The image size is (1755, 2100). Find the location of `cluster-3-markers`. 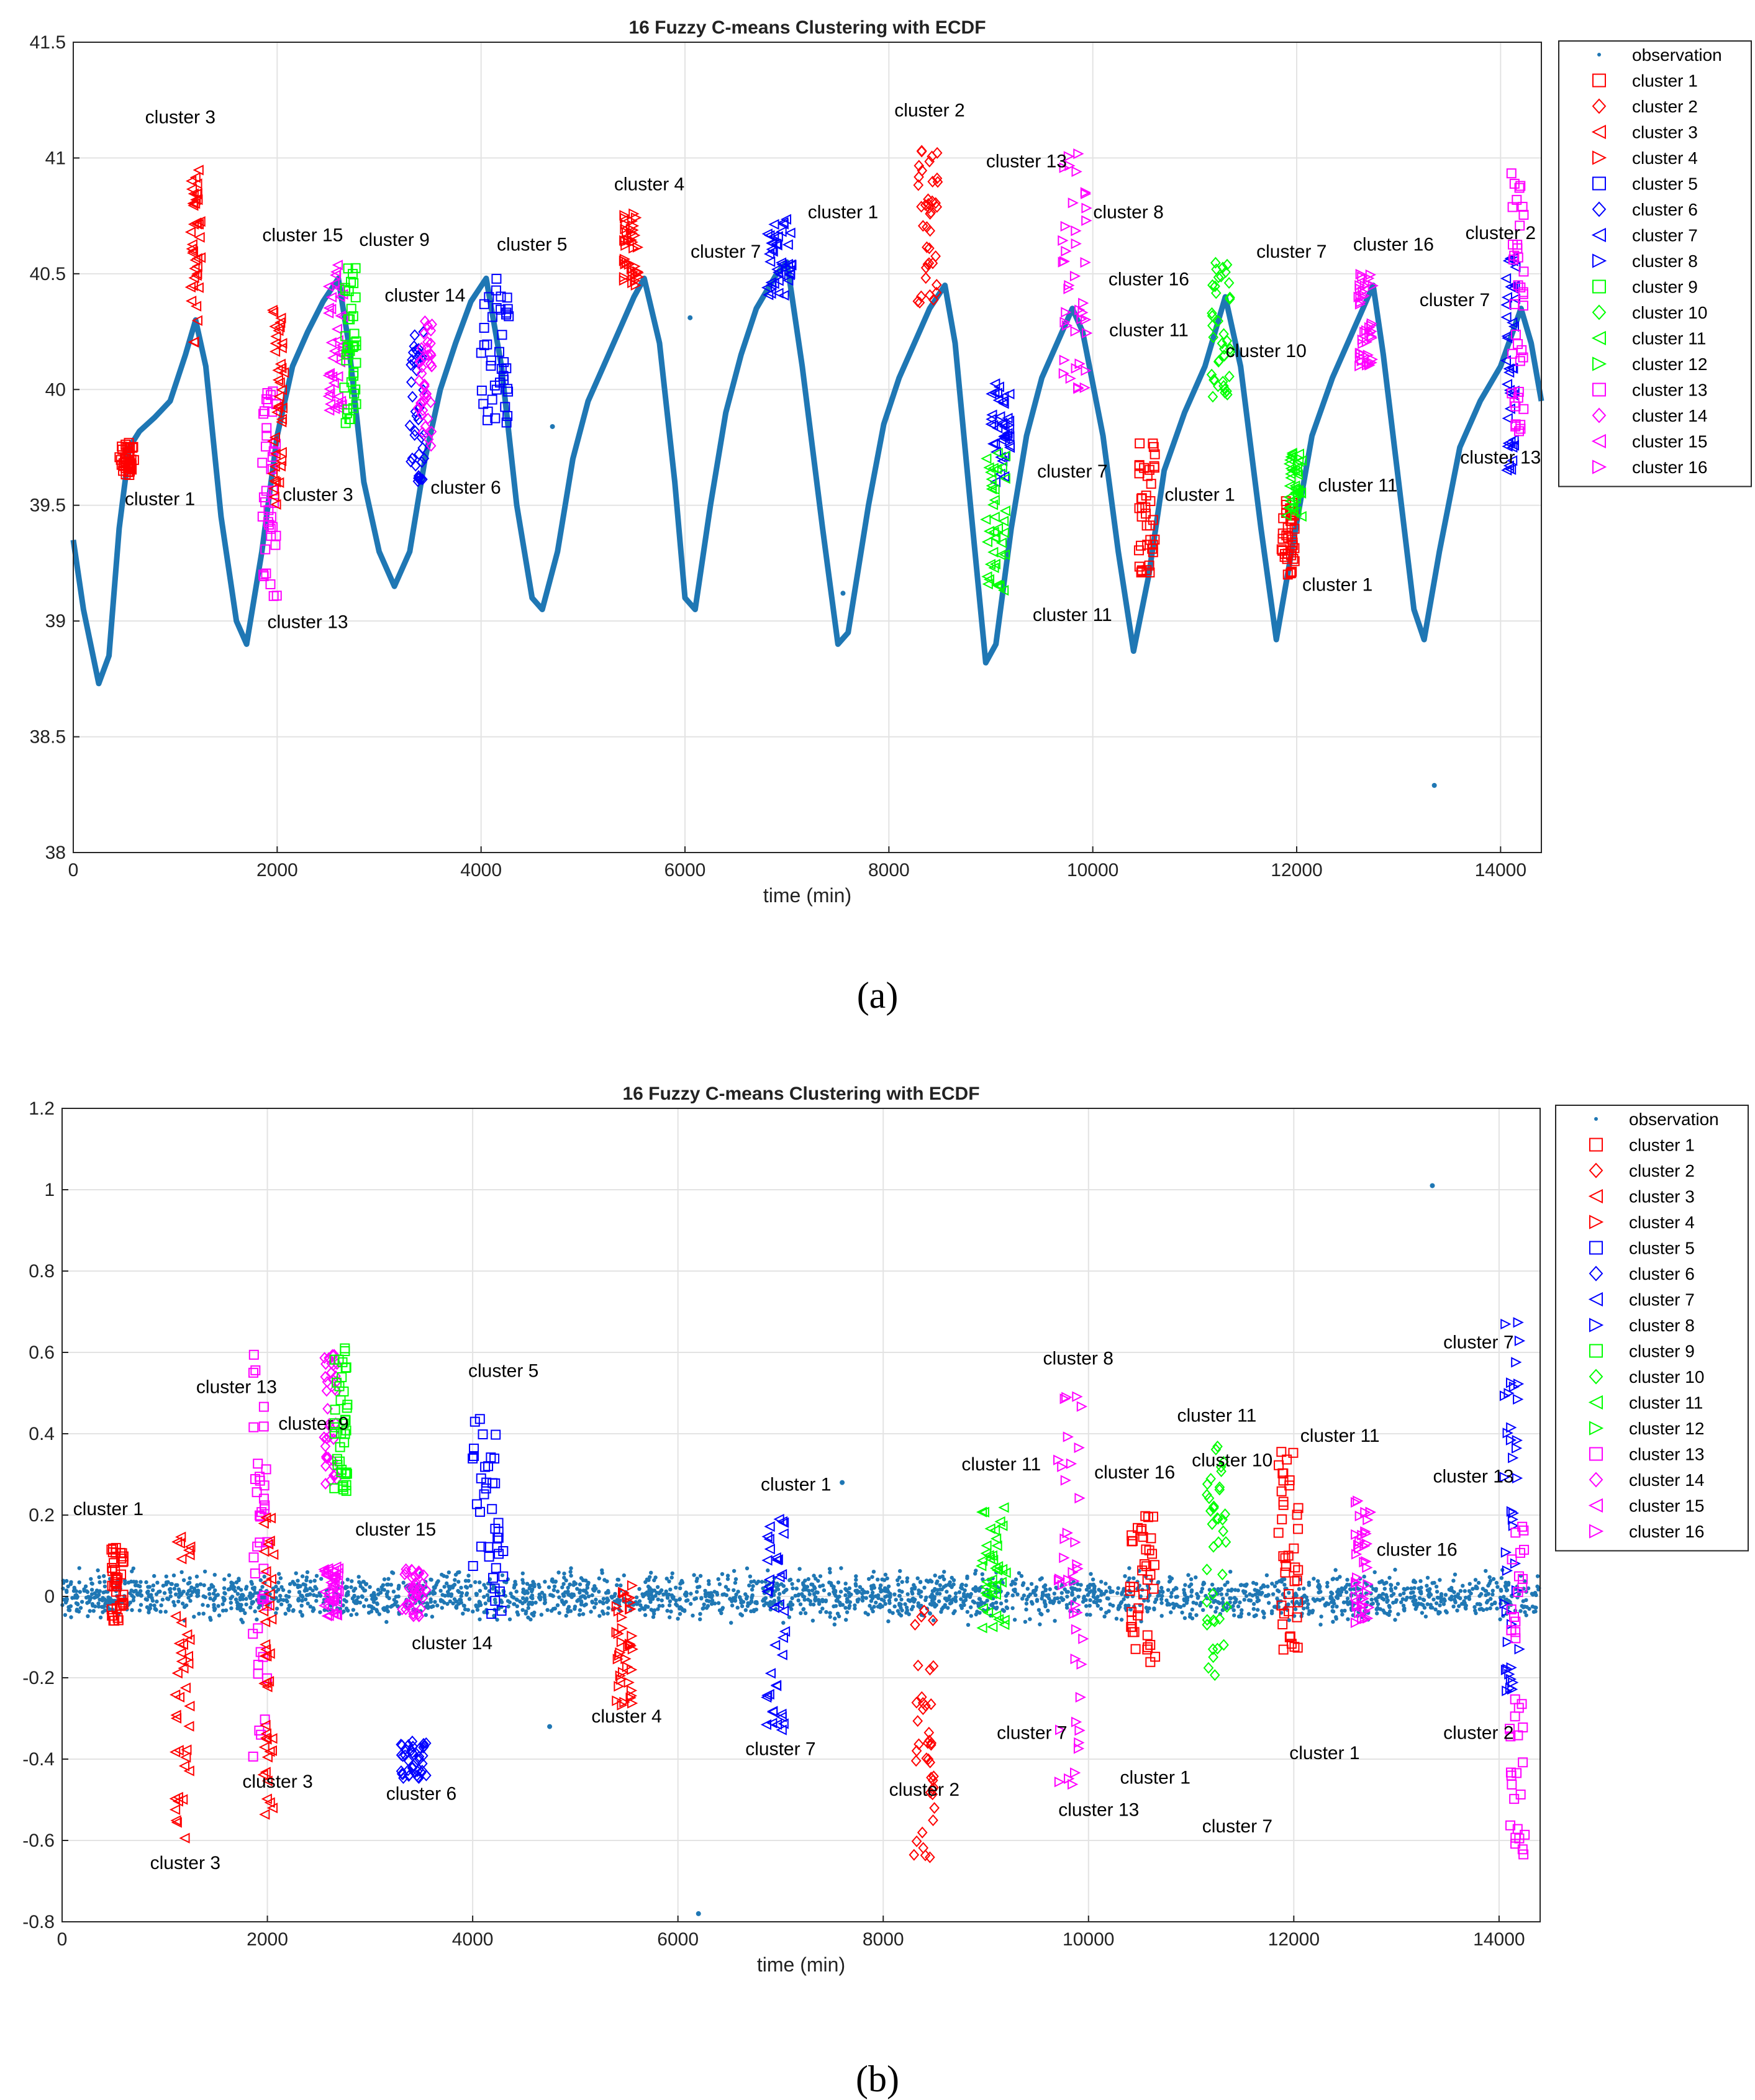

cluster-3-markers is located at coordinates (268, 1666).